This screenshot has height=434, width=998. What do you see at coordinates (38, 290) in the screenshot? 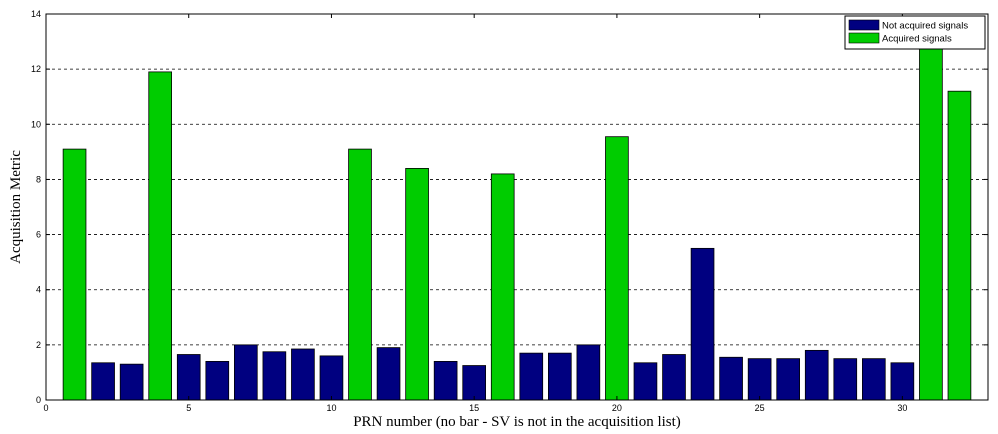
I see `y-tick-label: 4` at bounding box center [38, 290].